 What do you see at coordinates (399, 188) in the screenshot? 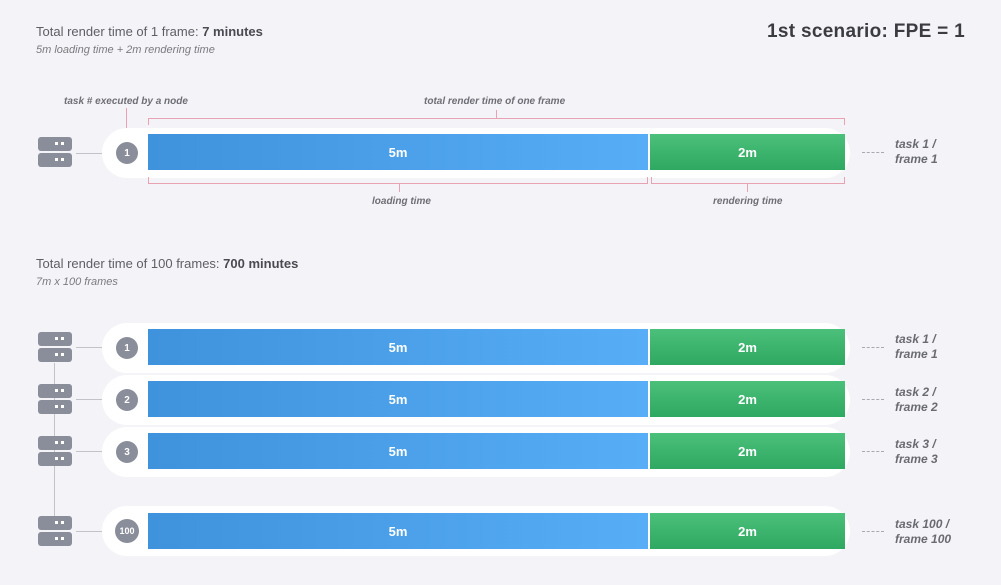
I see `loading-bracket-tick` at bounding box center [399, 188].